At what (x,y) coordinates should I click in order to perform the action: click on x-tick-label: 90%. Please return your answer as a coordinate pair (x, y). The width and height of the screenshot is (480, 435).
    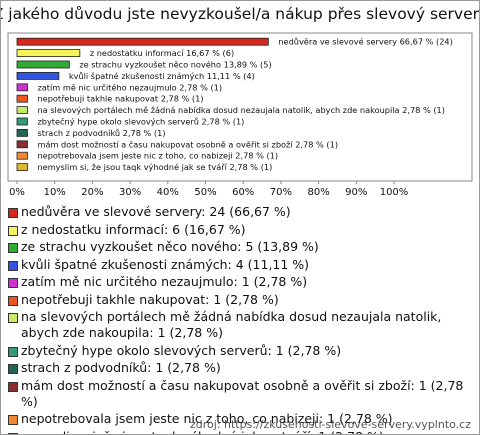
    Looking at the image, I should click on (356, 192).